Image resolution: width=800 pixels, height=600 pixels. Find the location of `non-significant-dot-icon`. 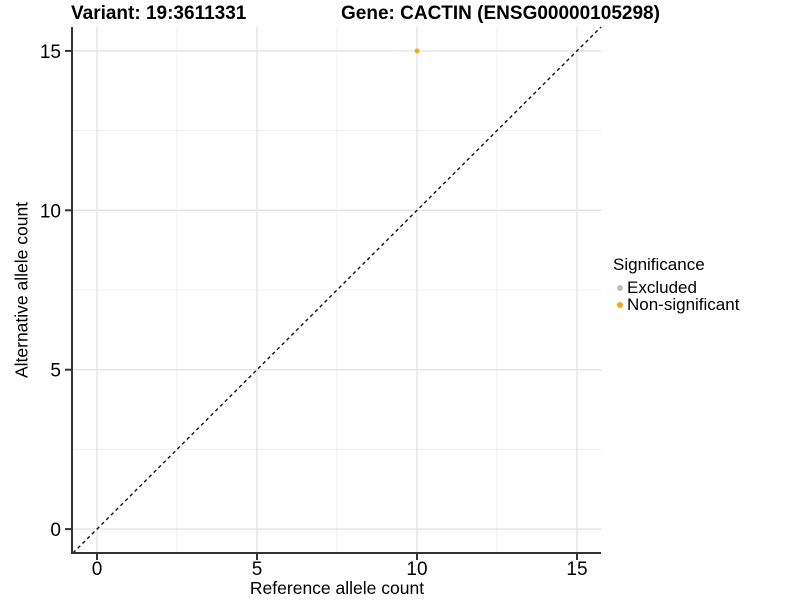

non-significant-dot-icon is located at coordinates (620, 304).